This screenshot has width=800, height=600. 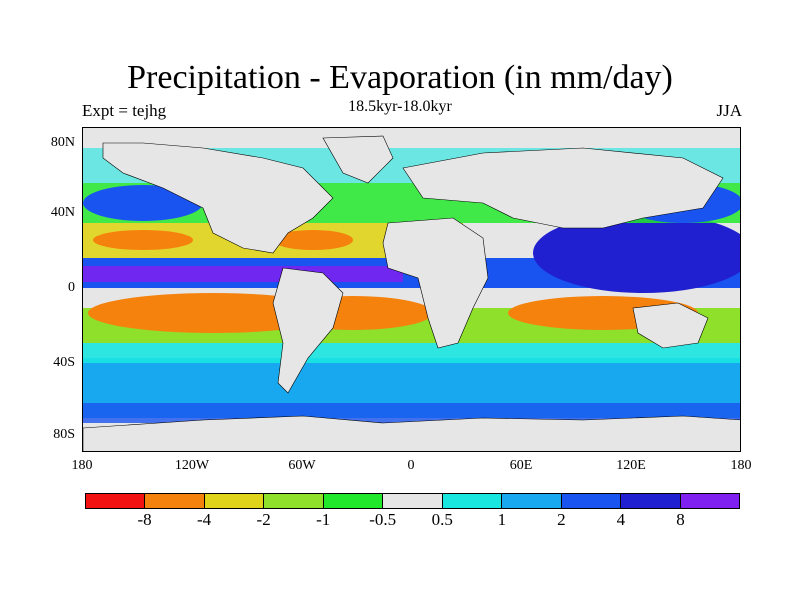 I want to click on colorbar, so click(x=412, y=501).